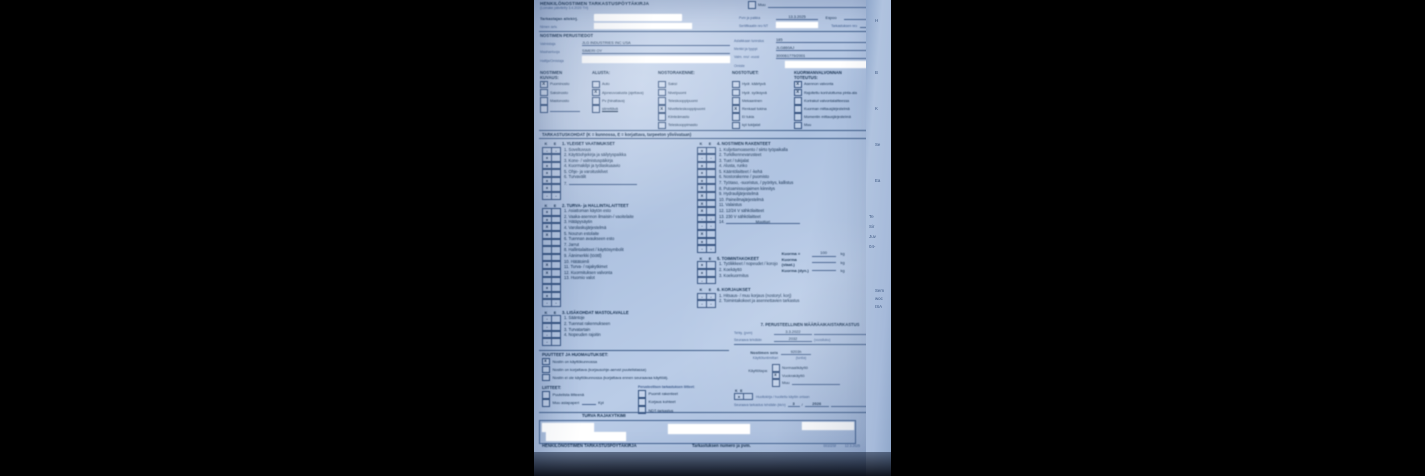 Image resolution: width=1425 pixels, height=476 pixels. I want to click on importer-value: SIMERI OY, so click(656, 51).